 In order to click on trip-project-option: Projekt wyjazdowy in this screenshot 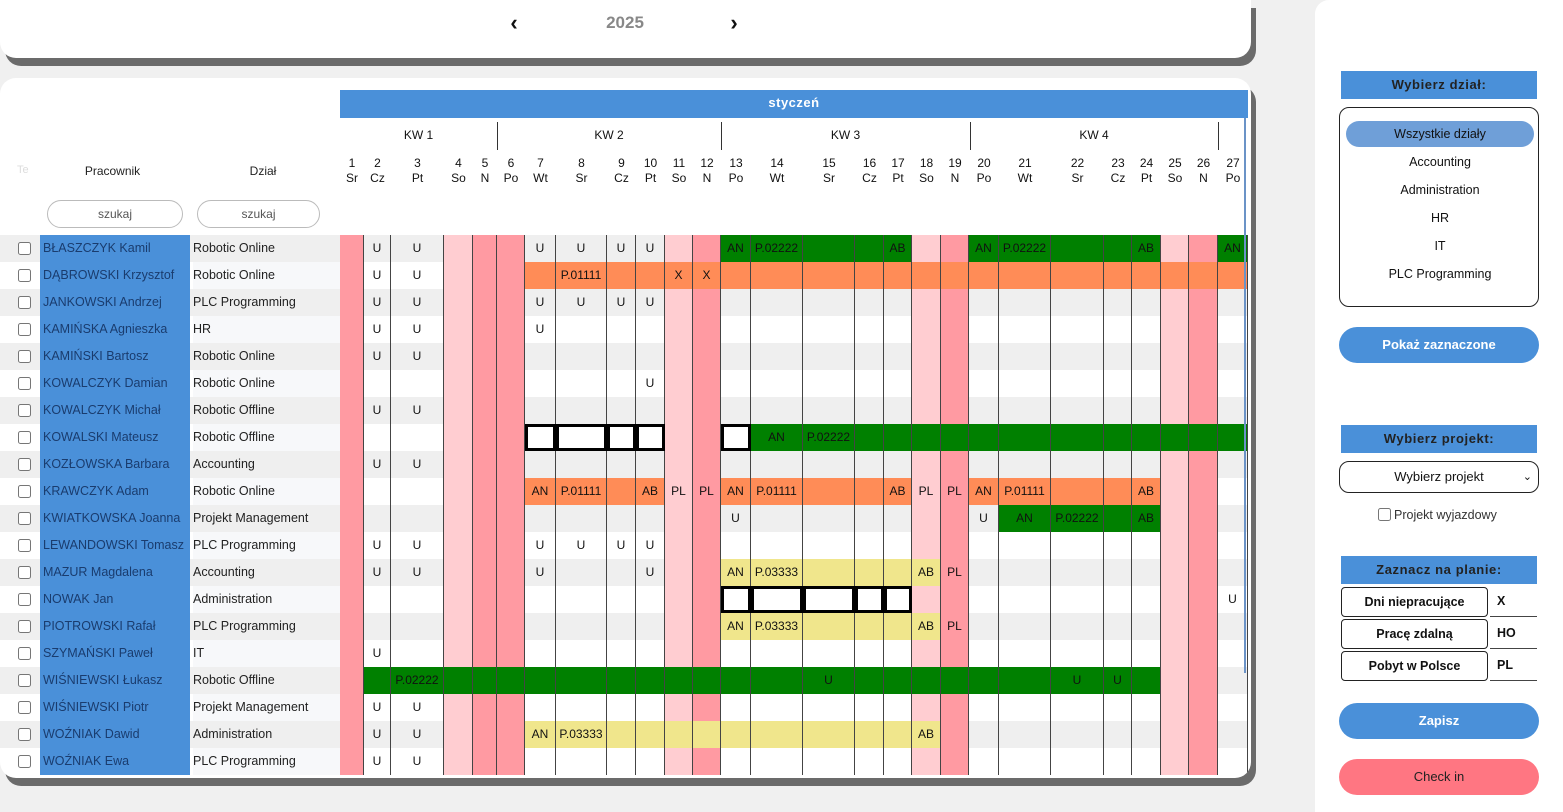, I will do `click(1437, 515)`.